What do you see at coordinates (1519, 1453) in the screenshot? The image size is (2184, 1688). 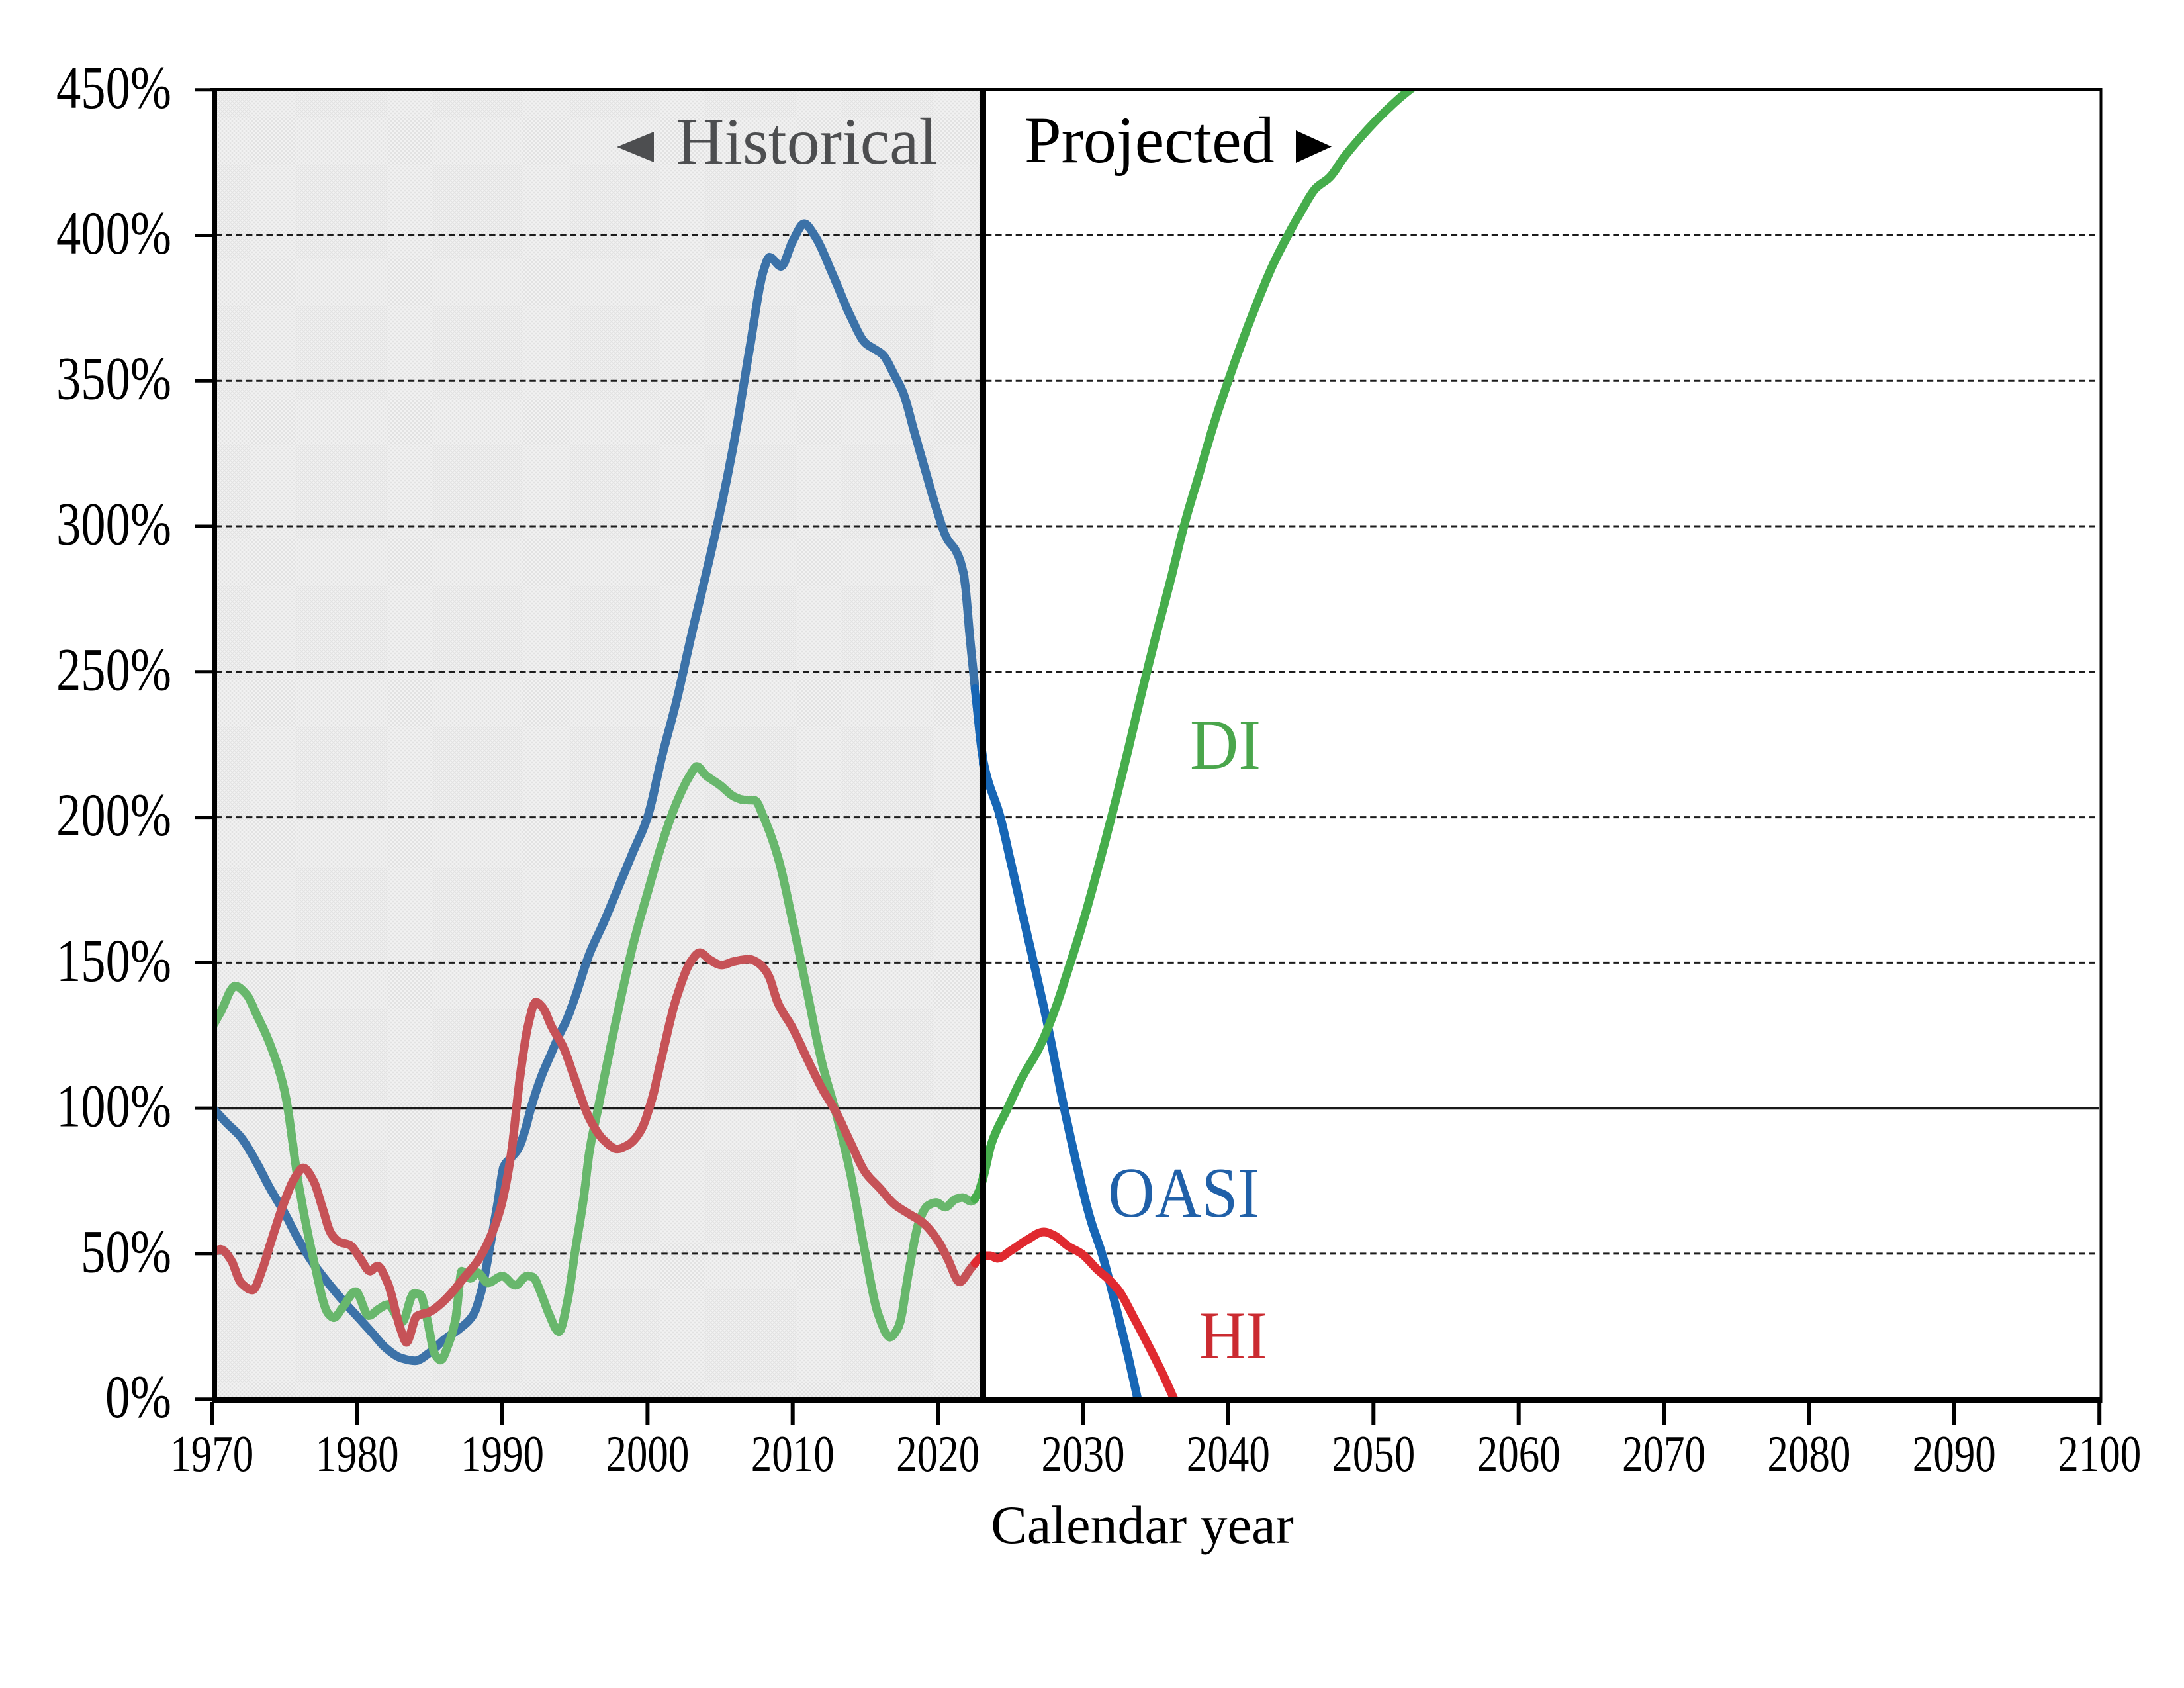 I see `svg-text: 2060` at bounding box center [1519, 1453].